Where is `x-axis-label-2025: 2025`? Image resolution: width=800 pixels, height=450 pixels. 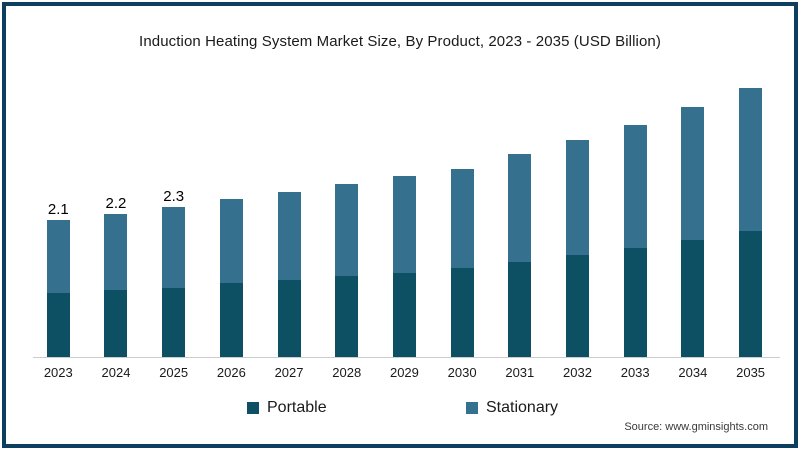 x-axis-label-2025: 2025 is located at coordinates (174, 372).